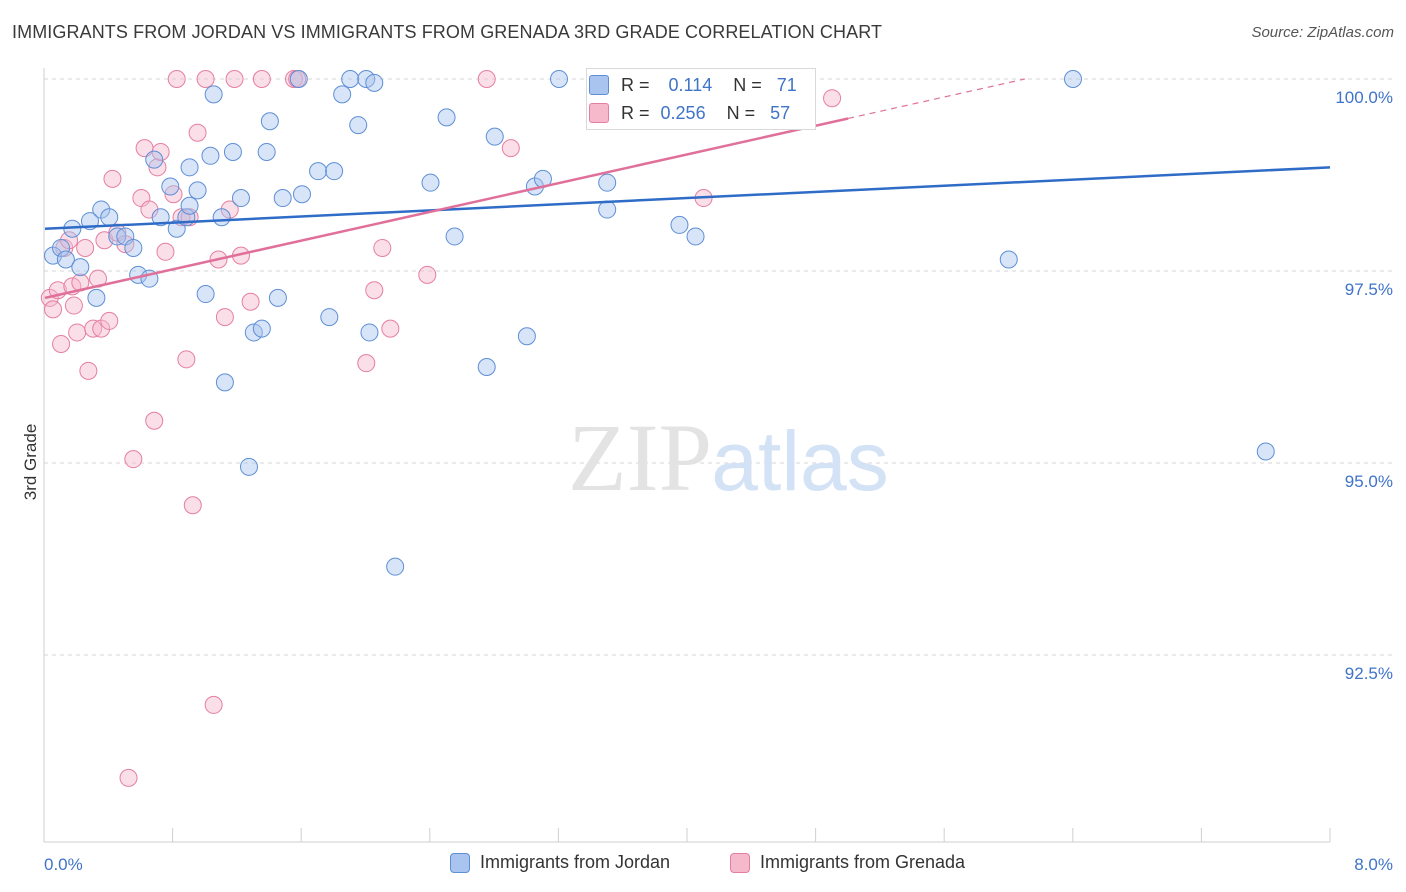 The width and height of the screenshot is (1406, 892). I want to click on y-tick-label-1: 97.5%, so click(1369, 289).